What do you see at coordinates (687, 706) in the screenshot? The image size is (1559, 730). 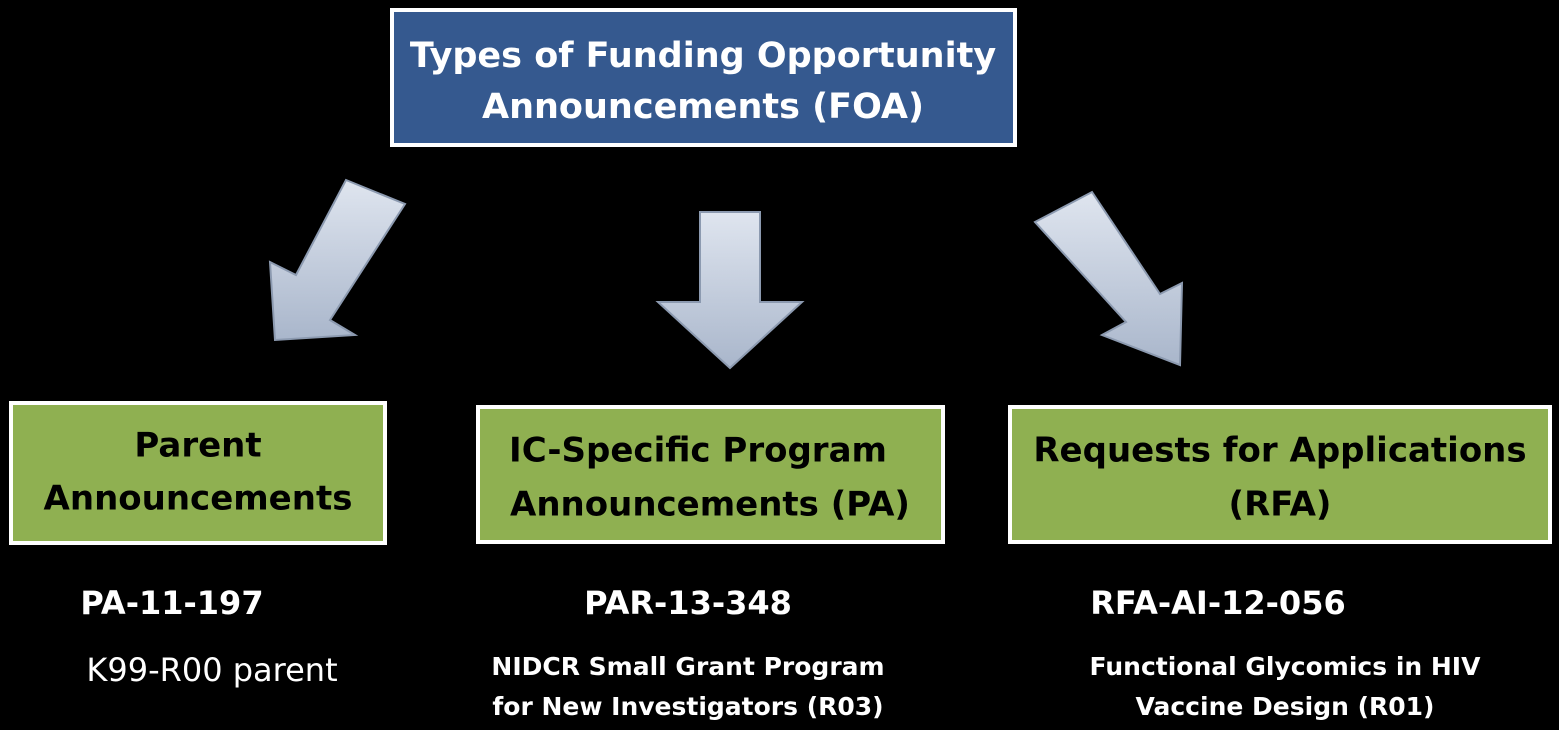 I see `node-example: for New Investigators (R03)` at bounding box center [687, 706].